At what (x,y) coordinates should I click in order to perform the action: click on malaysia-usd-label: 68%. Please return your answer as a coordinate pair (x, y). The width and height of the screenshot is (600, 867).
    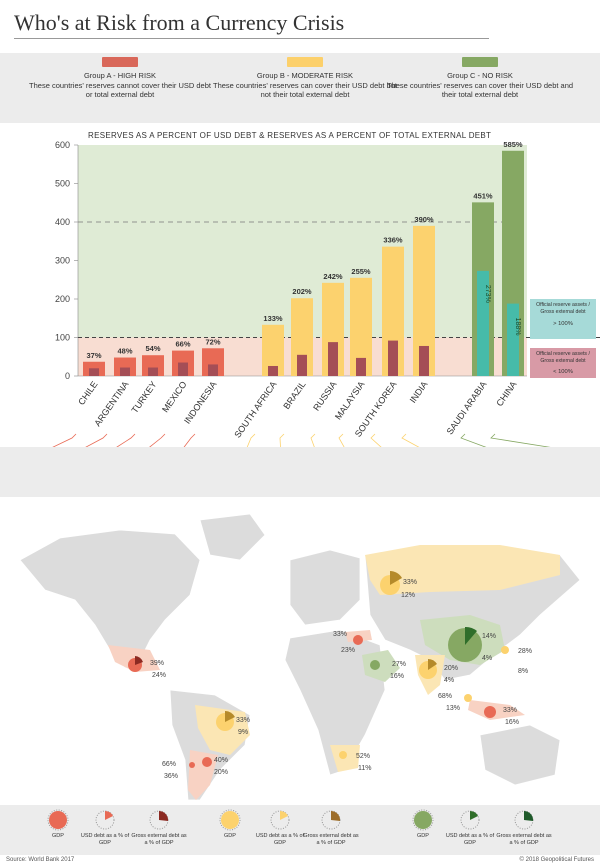
    Looking at the image, I should click on (445, 696).